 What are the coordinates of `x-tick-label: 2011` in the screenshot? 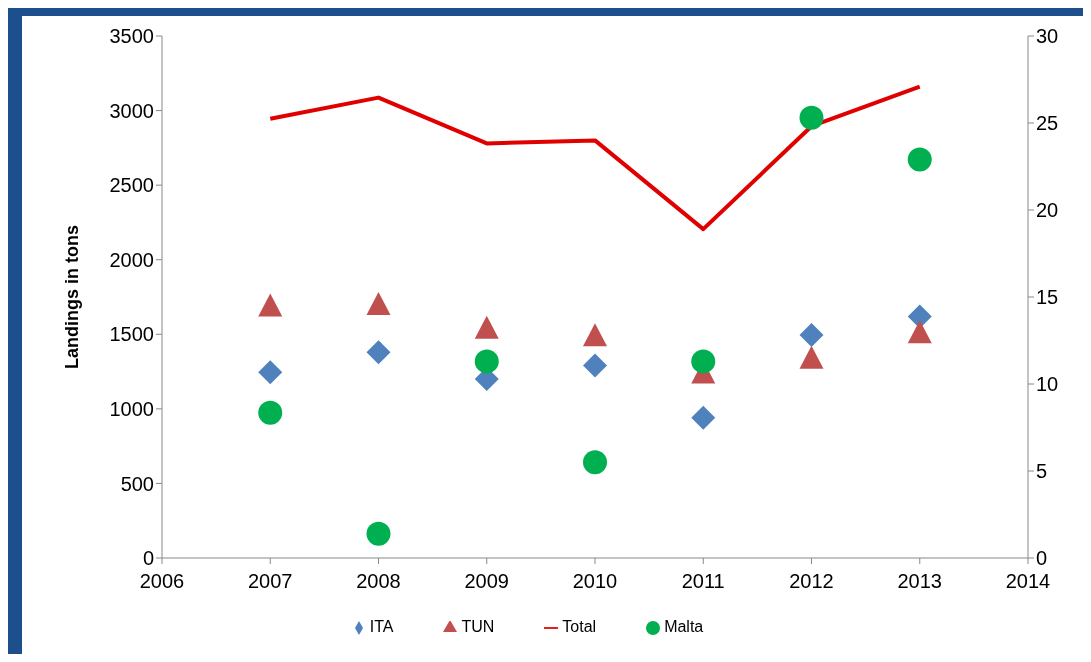 It's located at (703, 581).